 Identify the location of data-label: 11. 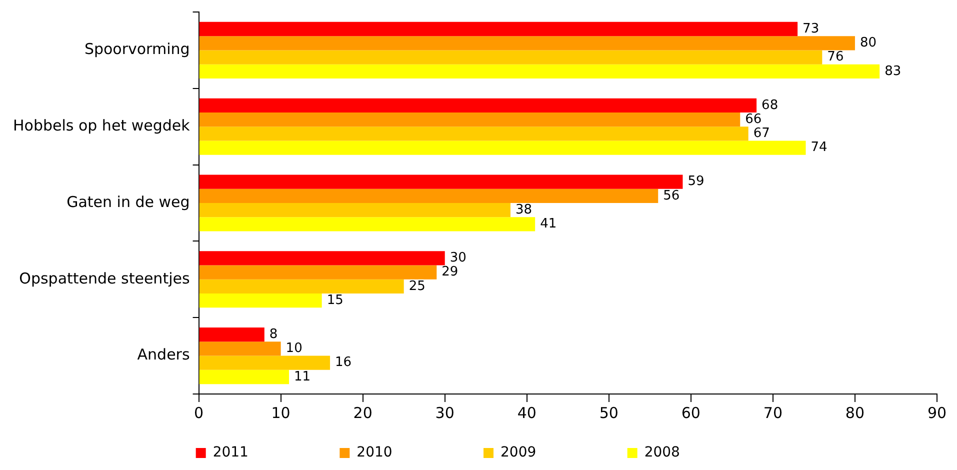
(302, 376).